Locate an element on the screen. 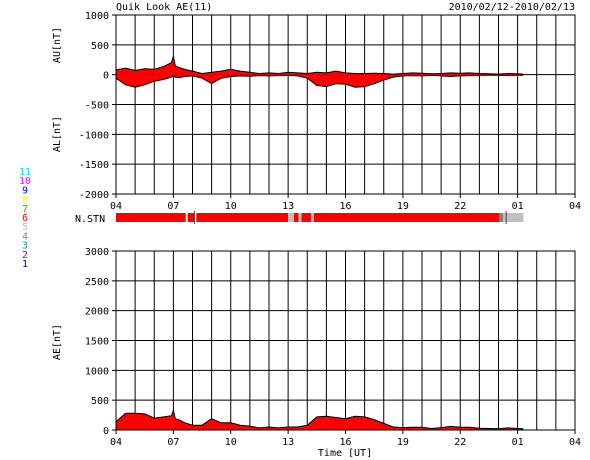 The width and height of the screenshot is (590, 460). n-stn-panel: N.STN is located at coordinates (299, 218).